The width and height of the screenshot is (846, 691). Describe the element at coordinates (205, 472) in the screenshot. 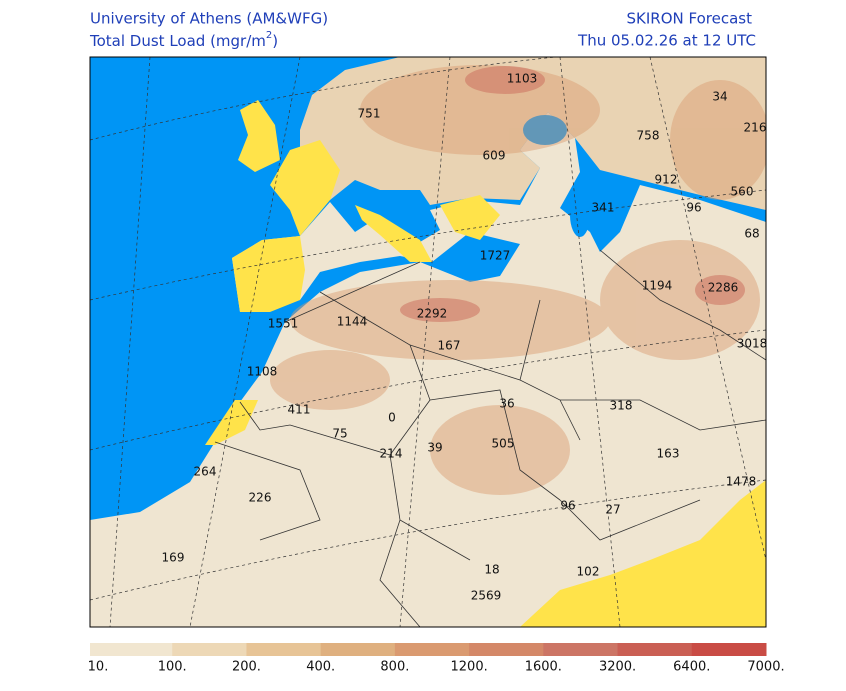

I see `map-value-label: 264` at that location.